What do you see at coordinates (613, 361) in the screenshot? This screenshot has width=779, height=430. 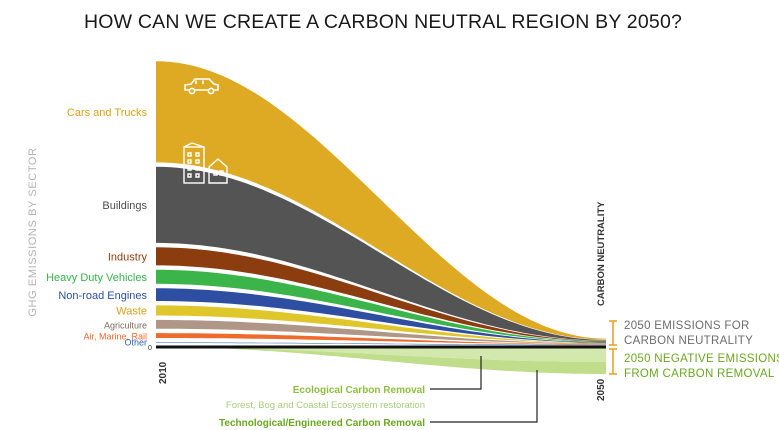 I see `negative-bracket` at bounding box center [613, 361].